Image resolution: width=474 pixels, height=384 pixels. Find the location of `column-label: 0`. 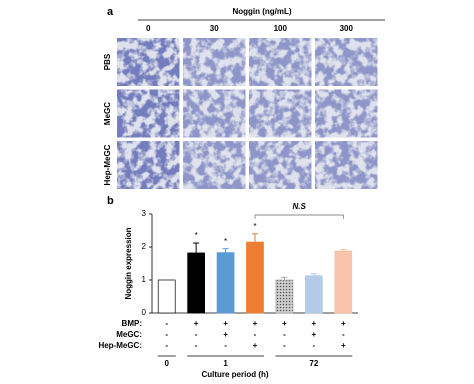

column-label: 0 is located at coordinates (148, 28).